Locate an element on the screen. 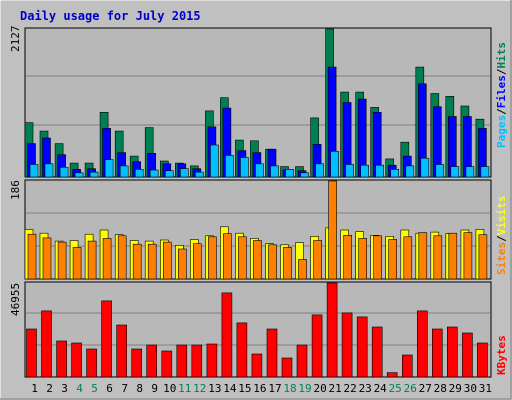  x-label-day-9: 9 is located at coordinates (154, 388).